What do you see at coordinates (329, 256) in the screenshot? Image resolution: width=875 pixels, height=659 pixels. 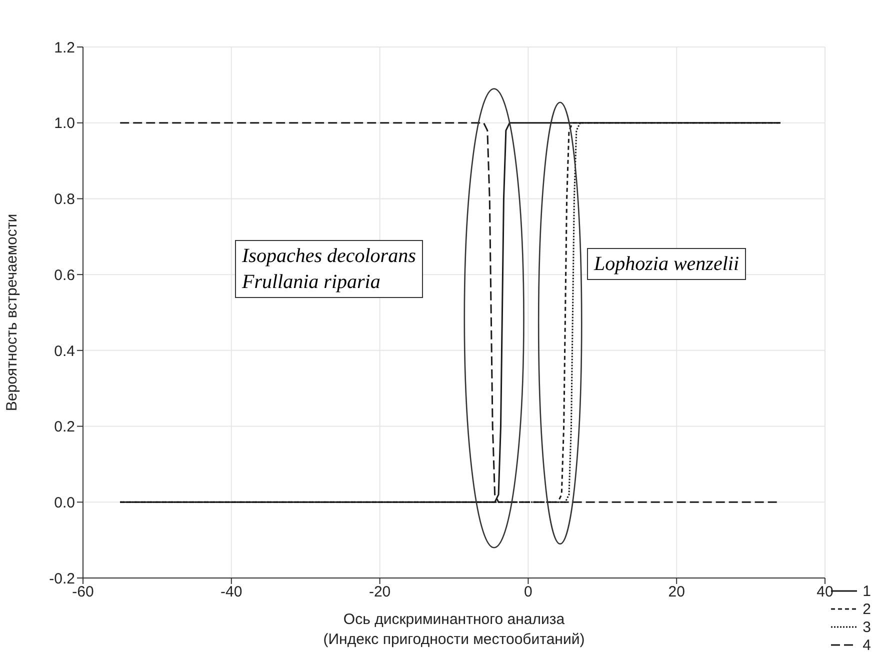 I see `annotation: Isopaches decolorans` at bounding box center [329, 256].